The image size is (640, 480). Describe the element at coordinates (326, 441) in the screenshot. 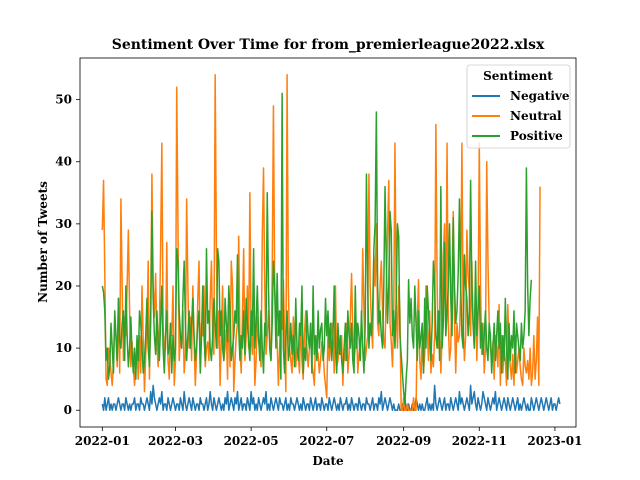

I see `x-tick-label: 2022-07` at that location.